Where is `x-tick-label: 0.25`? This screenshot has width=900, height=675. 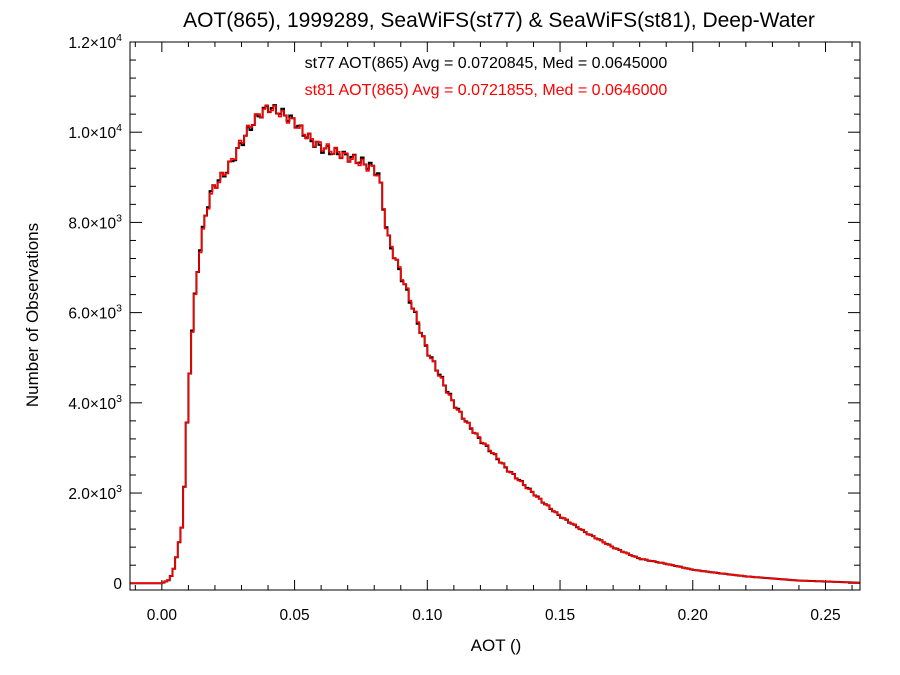
x-tick-label: 0.25 is located at coordinates (825, 615).